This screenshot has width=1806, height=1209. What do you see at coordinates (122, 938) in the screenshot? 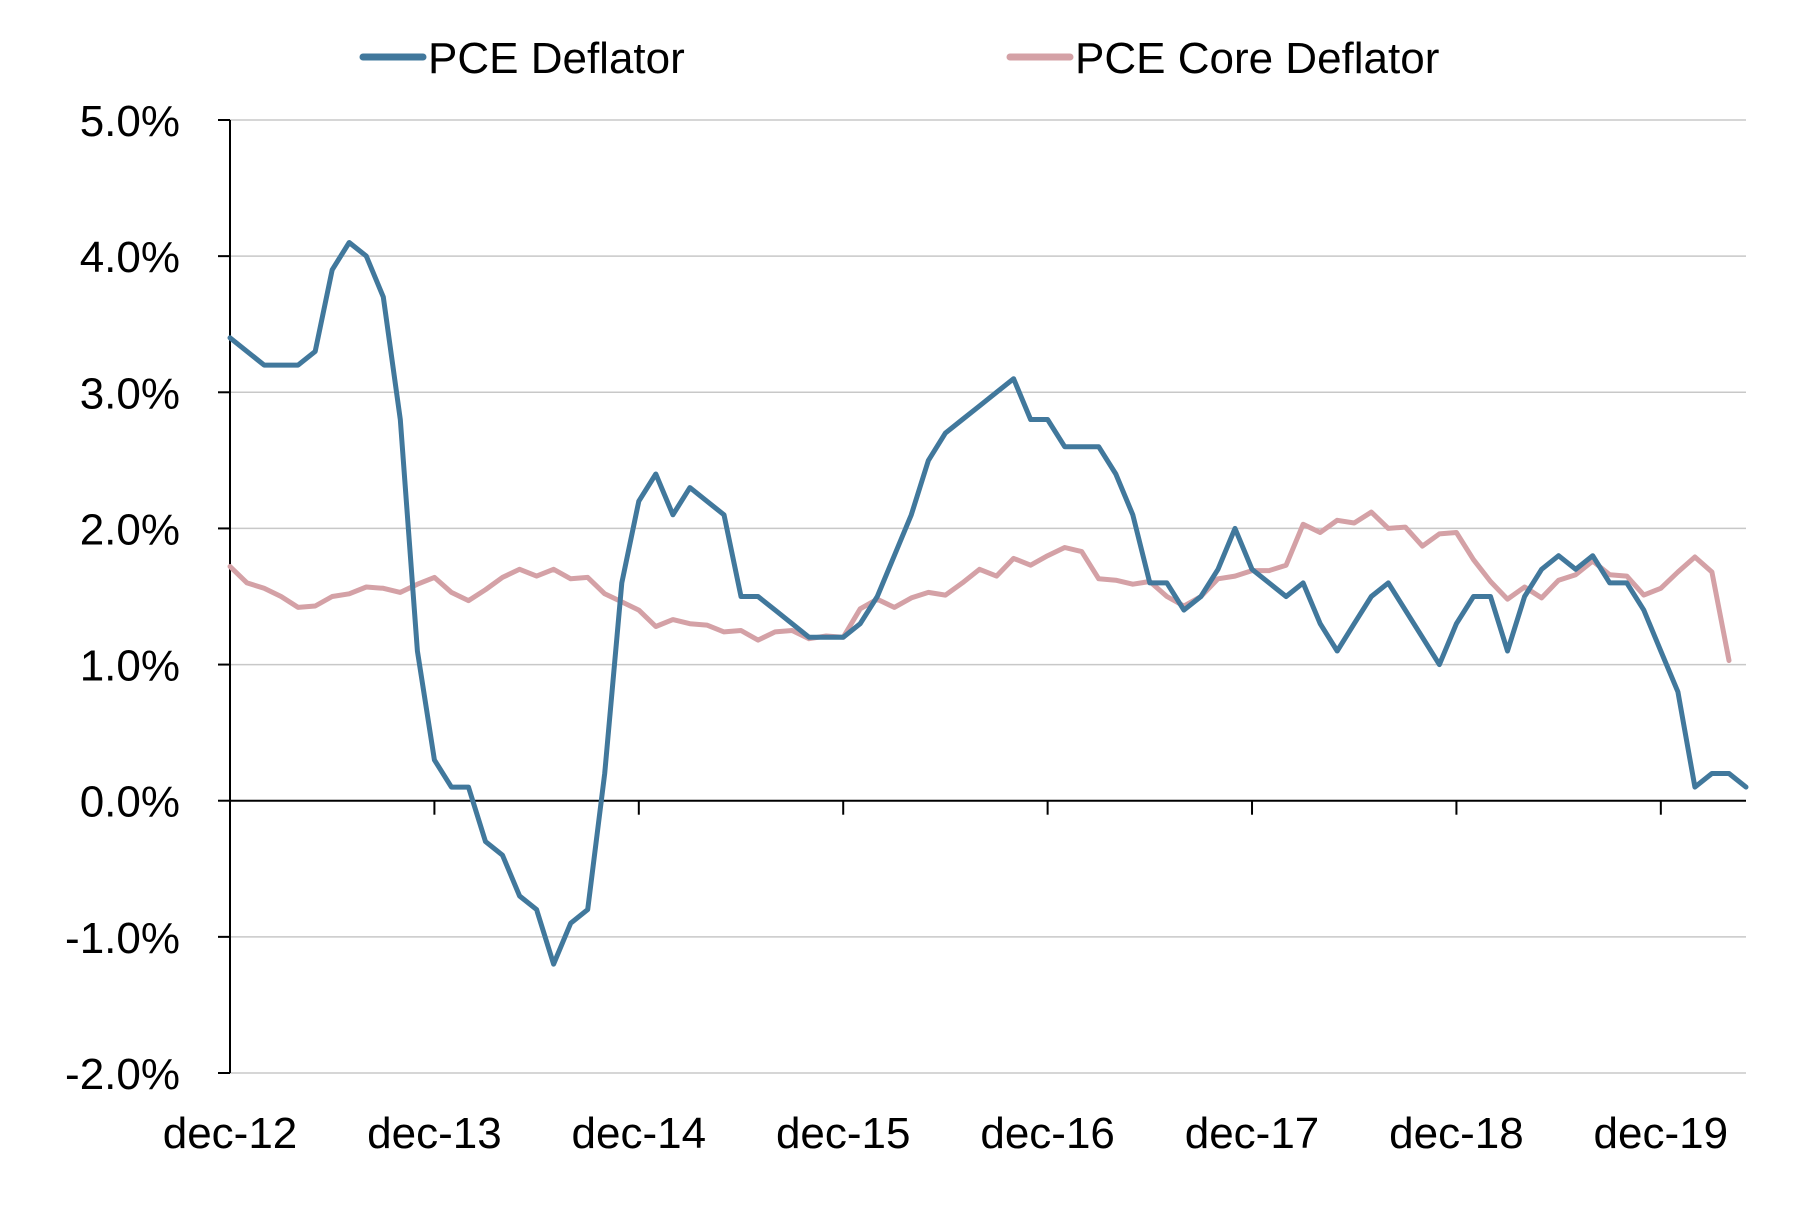
I see `y-tick-label: -1.0%` at bounding box center [122, 938].